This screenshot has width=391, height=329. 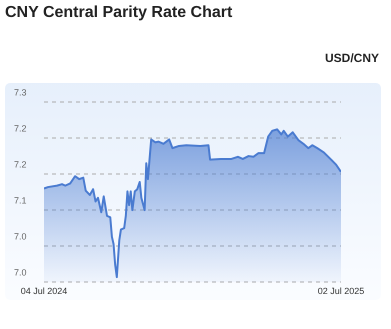 I want to click on x-tick-label: 02 Jul 2025, so click(x=341, y=291).